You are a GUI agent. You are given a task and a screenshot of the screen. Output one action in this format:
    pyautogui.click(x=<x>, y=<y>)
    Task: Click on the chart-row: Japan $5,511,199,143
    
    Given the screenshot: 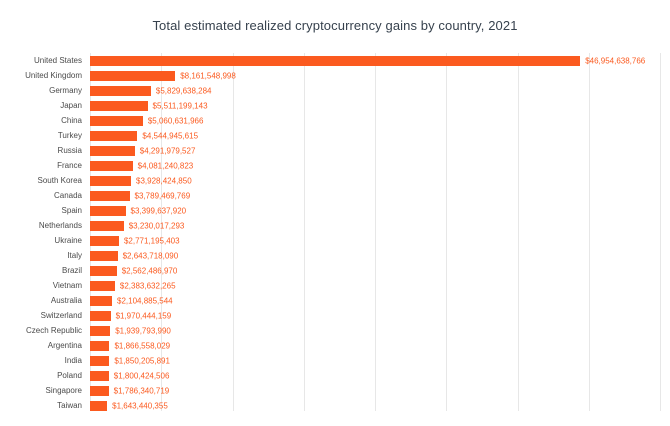 What is the action you would take?
    pyautogui.click(x=335, y=105)
    